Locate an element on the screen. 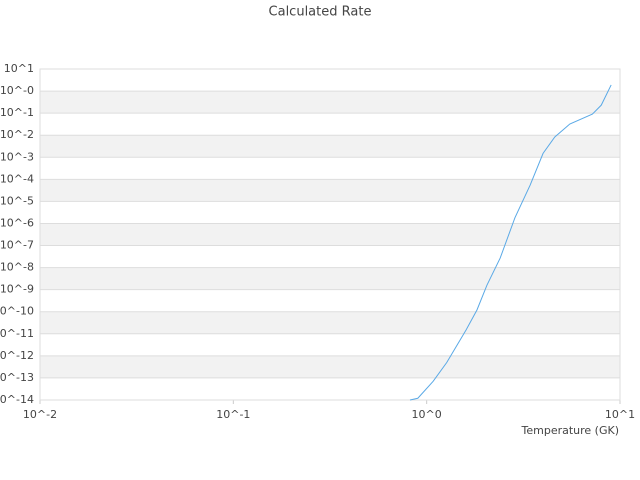 Image resolution: width=640 pixels, height=480 pixels. y-tick-label: 10^-11 is located at coordinates (17, 333).